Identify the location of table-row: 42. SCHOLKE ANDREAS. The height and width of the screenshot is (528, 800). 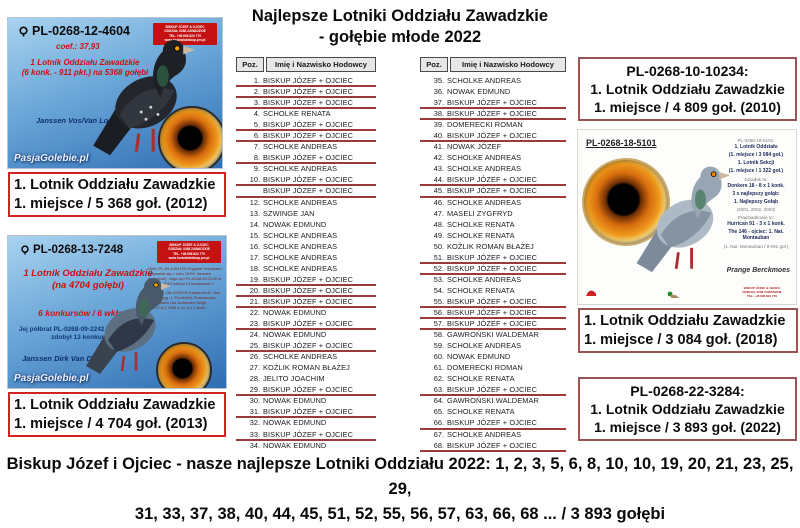
(493, 158).